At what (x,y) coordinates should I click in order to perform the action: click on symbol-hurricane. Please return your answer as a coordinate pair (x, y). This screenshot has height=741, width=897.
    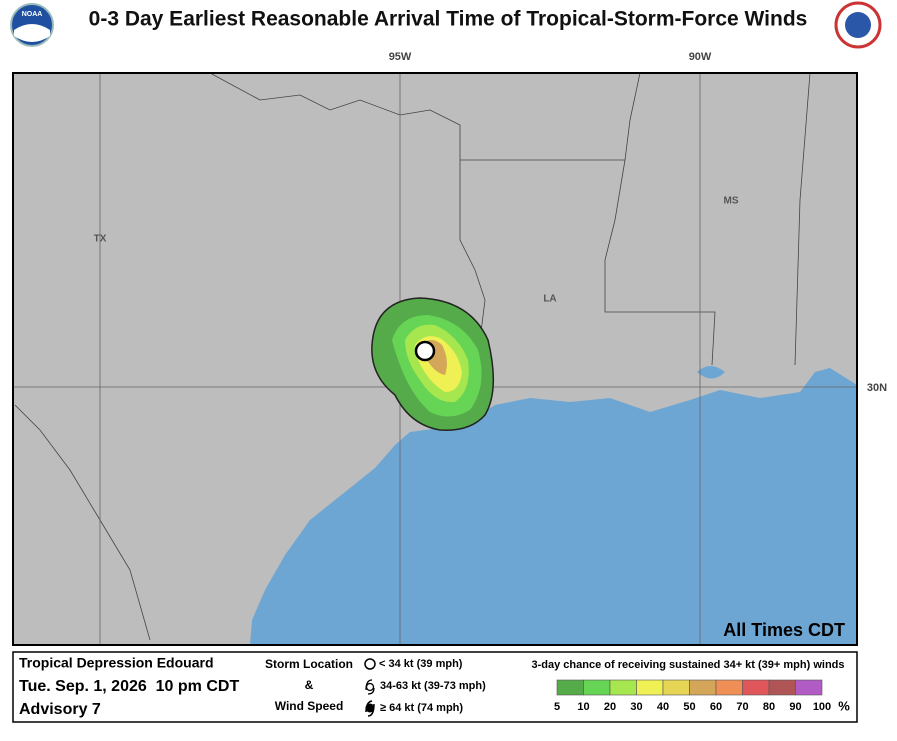
    Looking at the image, I should click on (370, 708).